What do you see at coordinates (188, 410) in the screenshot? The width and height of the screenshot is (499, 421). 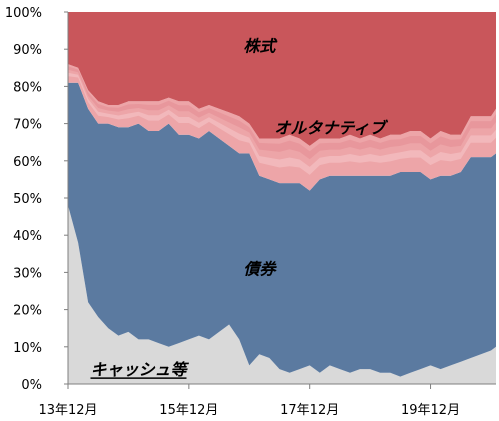 I see `x-tick-label: 15年12月` at bounding box center [188, 410].